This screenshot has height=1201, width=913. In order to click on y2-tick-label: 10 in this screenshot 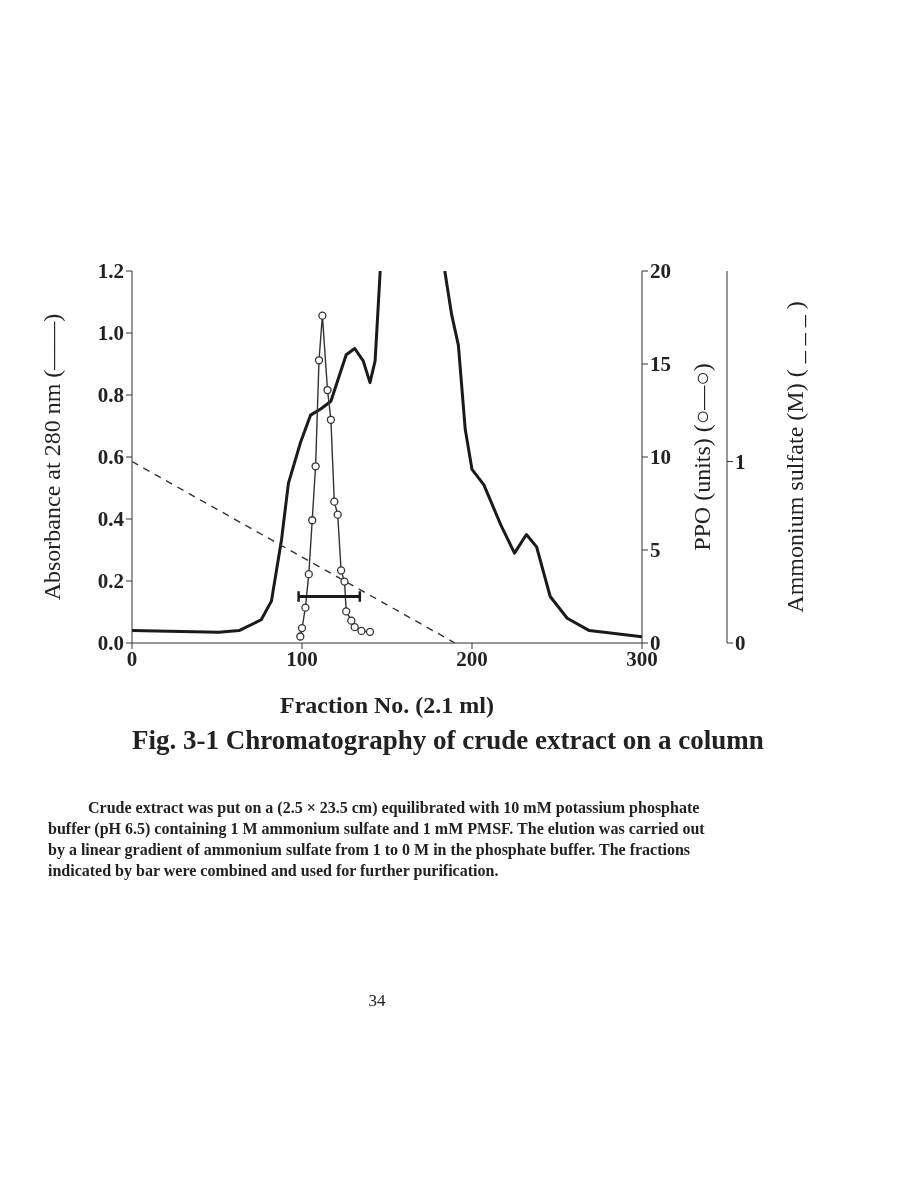, I will do `click(660, 457)`.